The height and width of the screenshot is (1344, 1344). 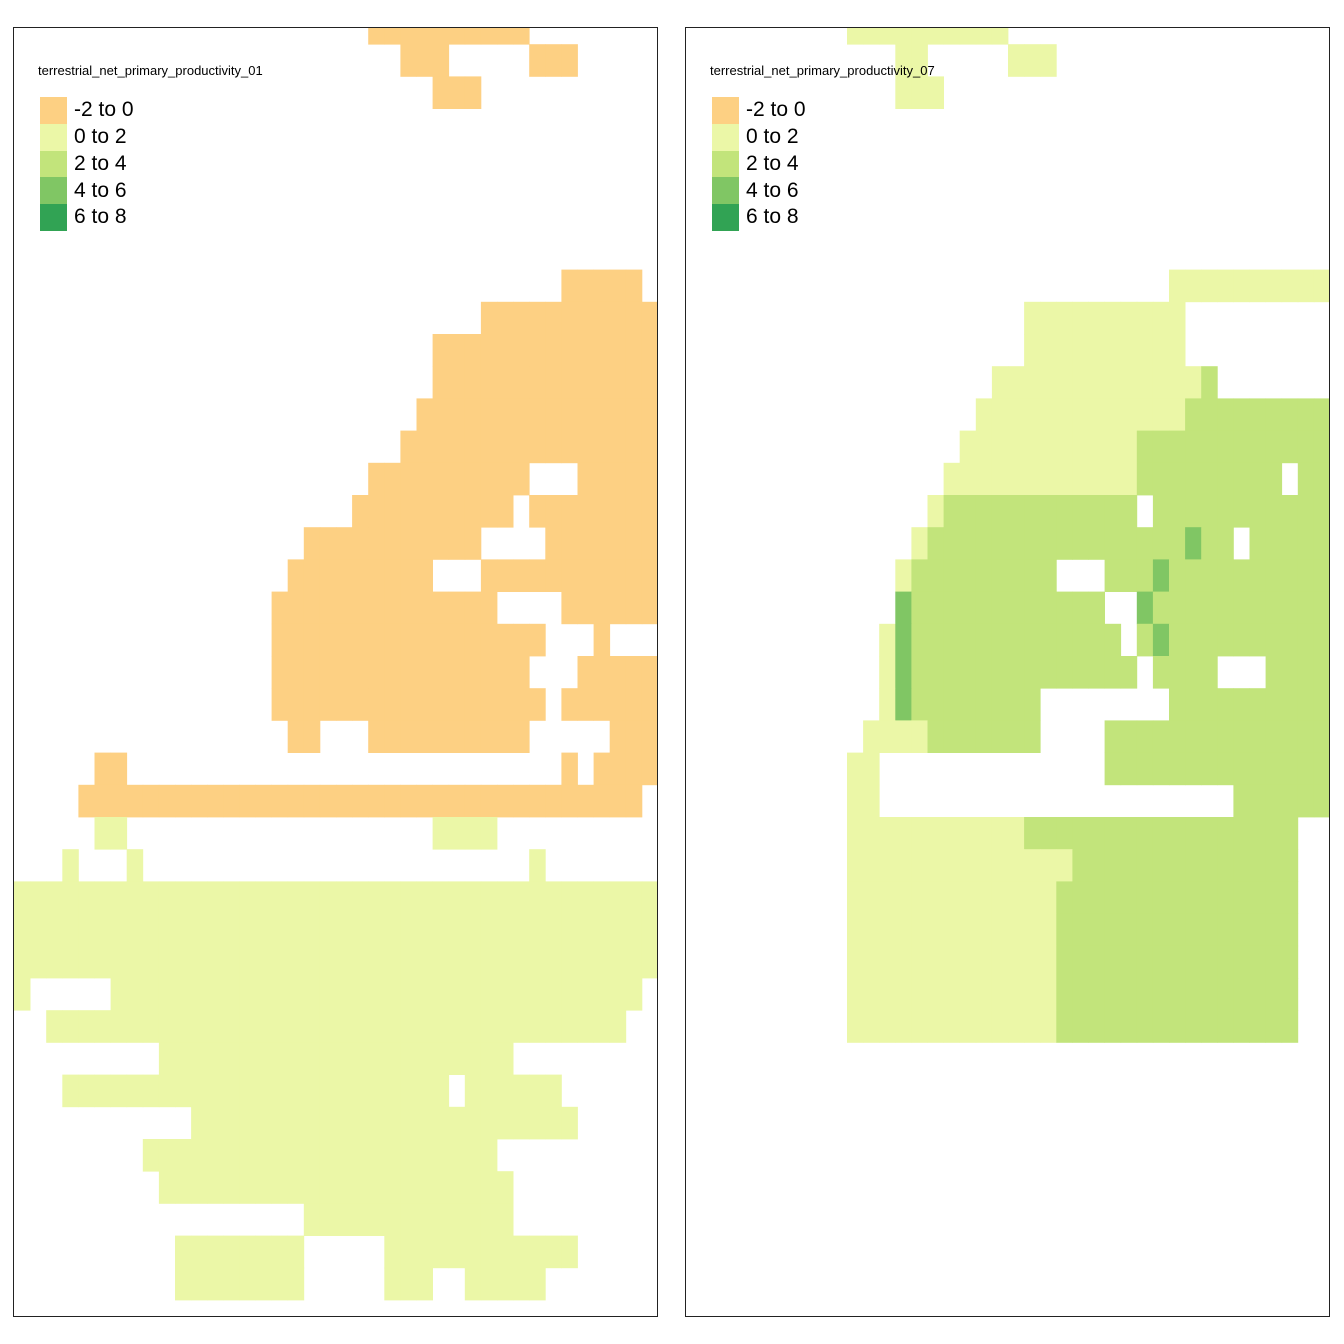 I want to click on legend-item: 4 to 6, so click(x=87, y=190).